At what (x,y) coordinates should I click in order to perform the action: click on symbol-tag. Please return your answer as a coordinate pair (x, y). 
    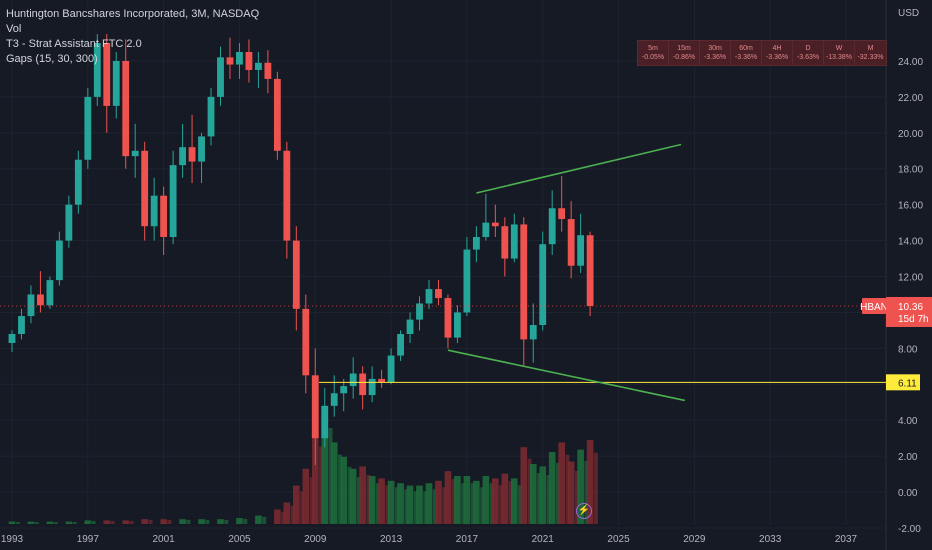
    Looking at the image, I should click on (874, 305).